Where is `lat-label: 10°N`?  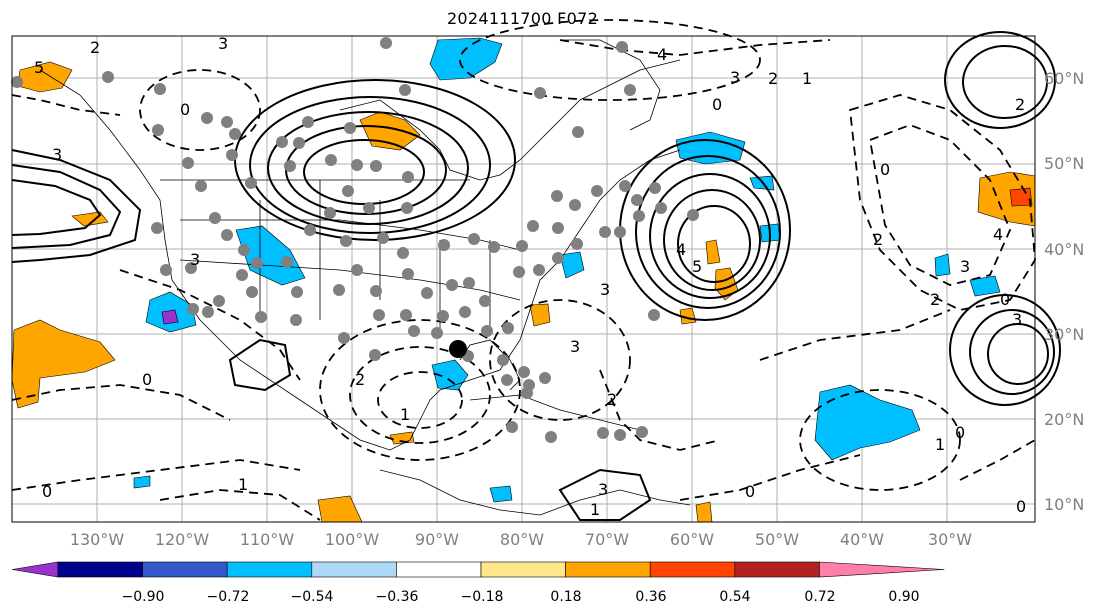
lat-label: 10°N is located at coordinates (1064, 504).